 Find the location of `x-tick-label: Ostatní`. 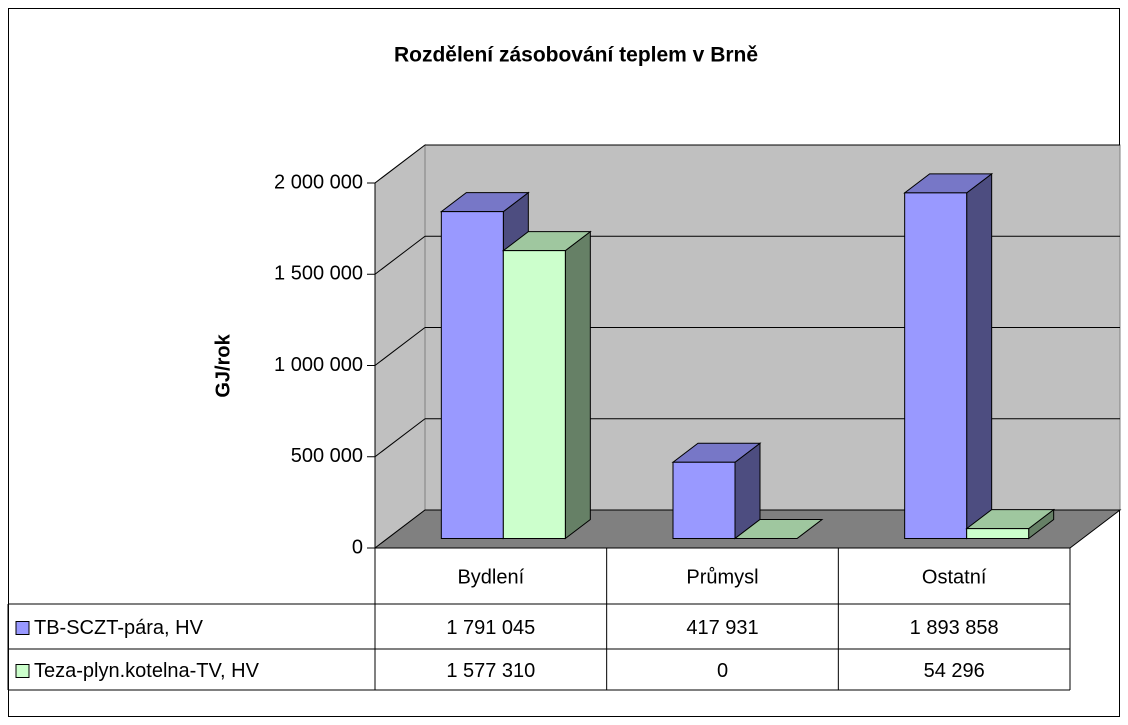

x-tick-label: Ostatní is located at coordinates (954, 577).